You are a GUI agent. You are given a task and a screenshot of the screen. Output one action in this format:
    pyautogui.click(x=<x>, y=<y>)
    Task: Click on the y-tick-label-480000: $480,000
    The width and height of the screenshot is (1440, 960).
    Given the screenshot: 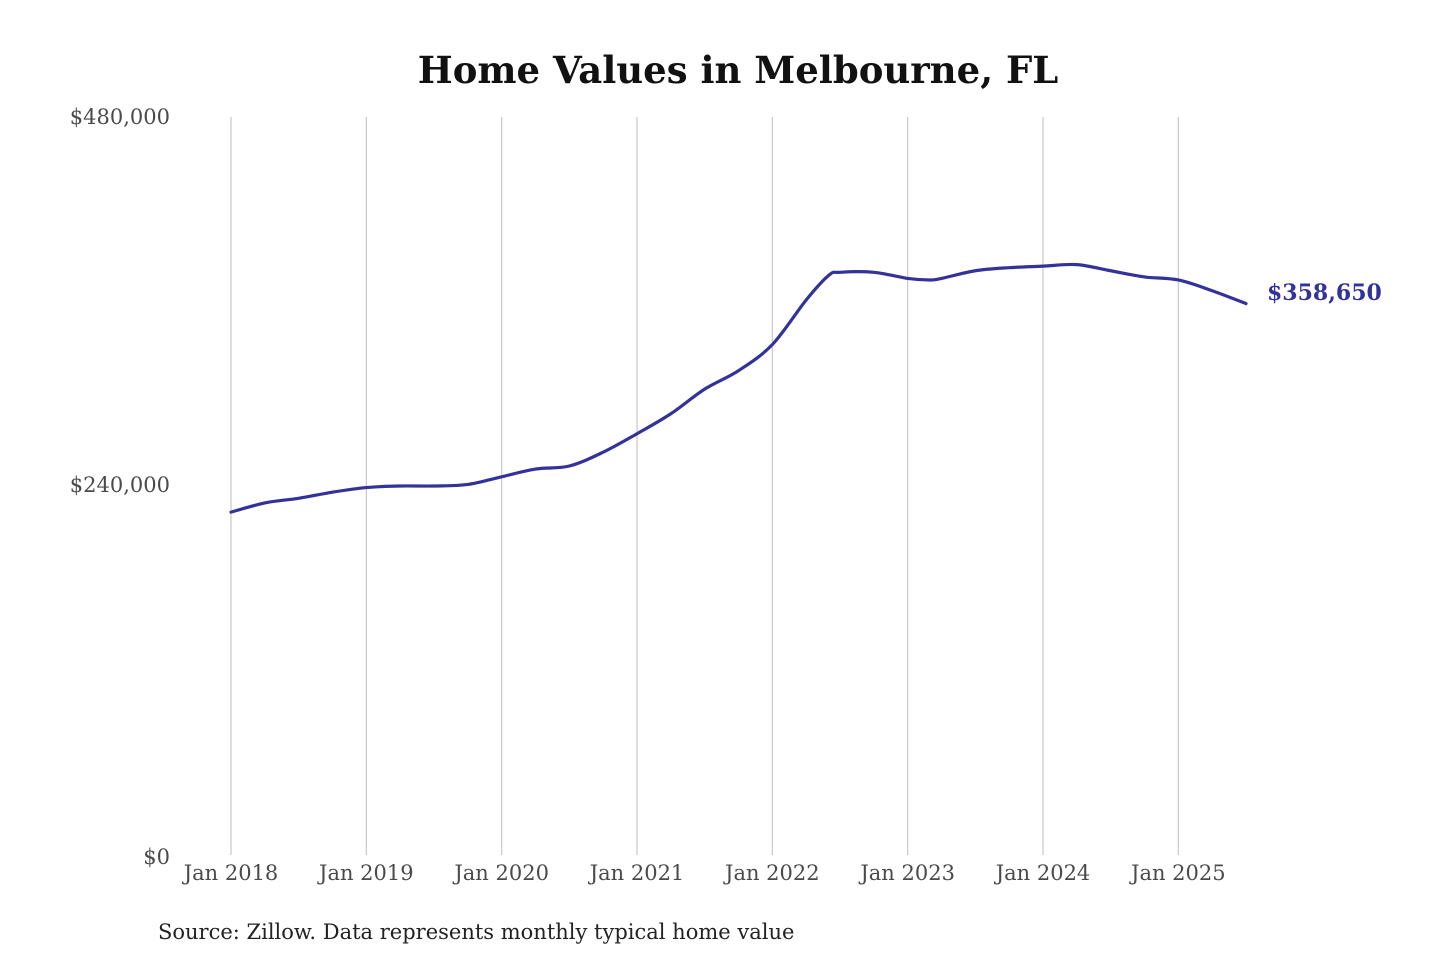 What is the action you would take?
    pyautogui.click(x=120, y=117)
    